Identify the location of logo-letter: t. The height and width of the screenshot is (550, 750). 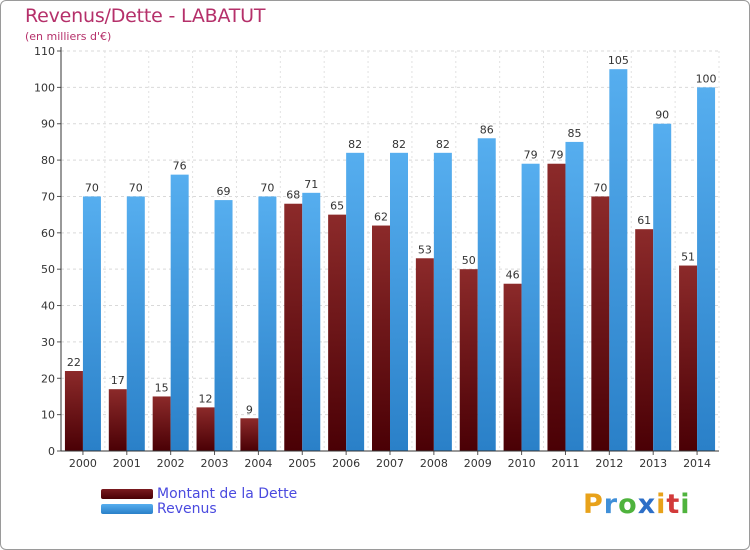
(673, 504).